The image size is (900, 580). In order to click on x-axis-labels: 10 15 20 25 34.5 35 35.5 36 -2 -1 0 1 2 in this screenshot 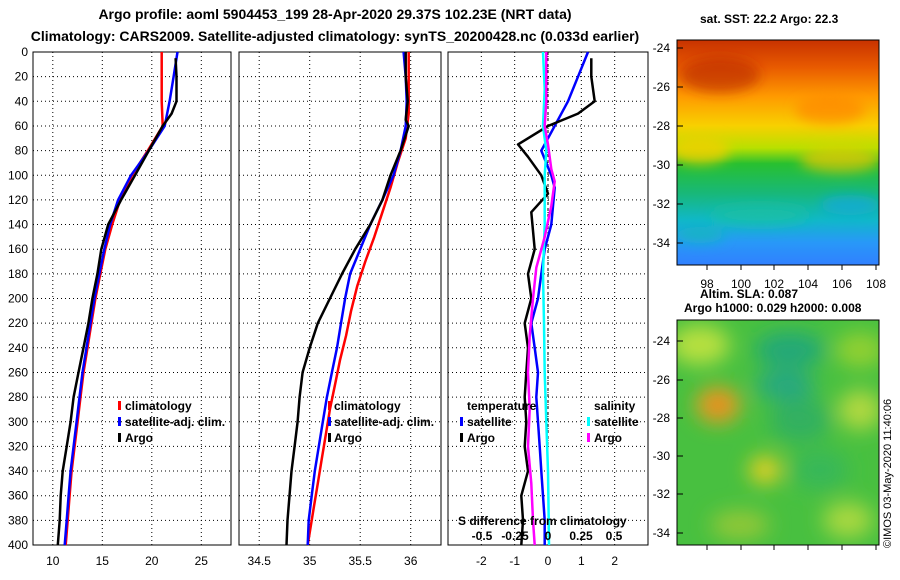, I will do `click(332, 561)`.